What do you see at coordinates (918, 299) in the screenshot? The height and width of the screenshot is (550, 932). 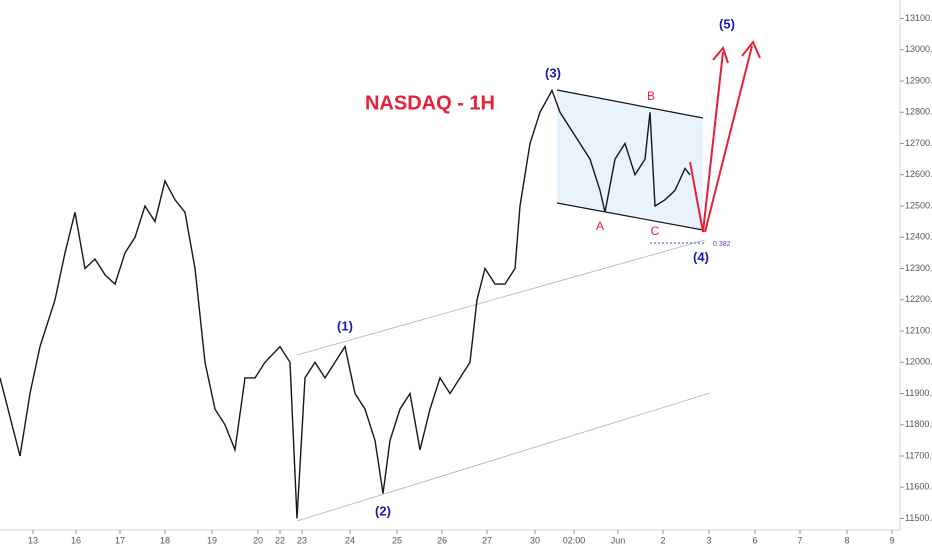 I see `y-tick-label: 12200.0` at bounding box center [918, 299].